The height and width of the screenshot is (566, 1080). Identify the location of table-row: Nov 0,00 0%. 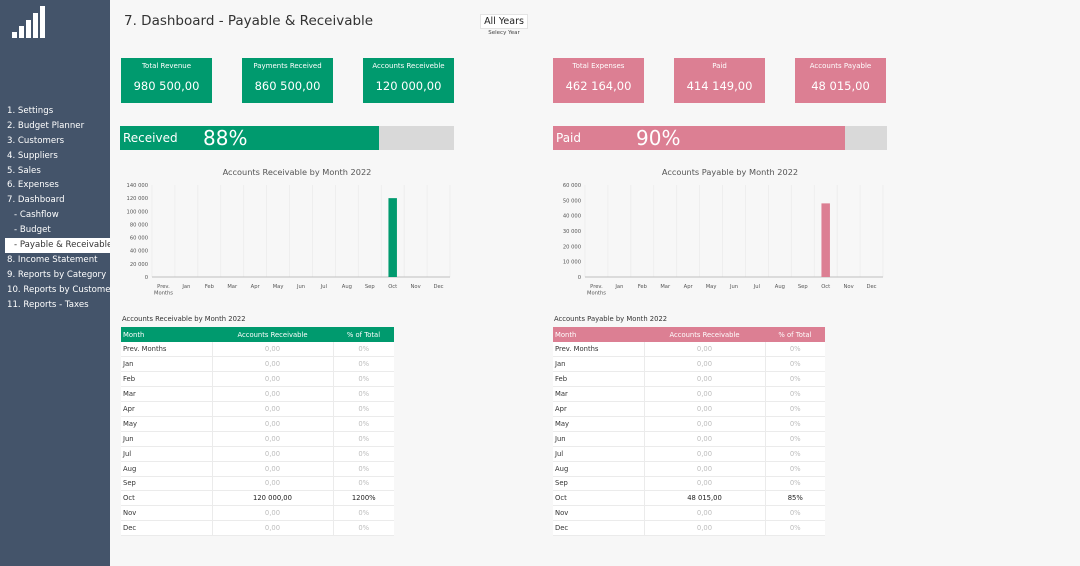
(689, 513).